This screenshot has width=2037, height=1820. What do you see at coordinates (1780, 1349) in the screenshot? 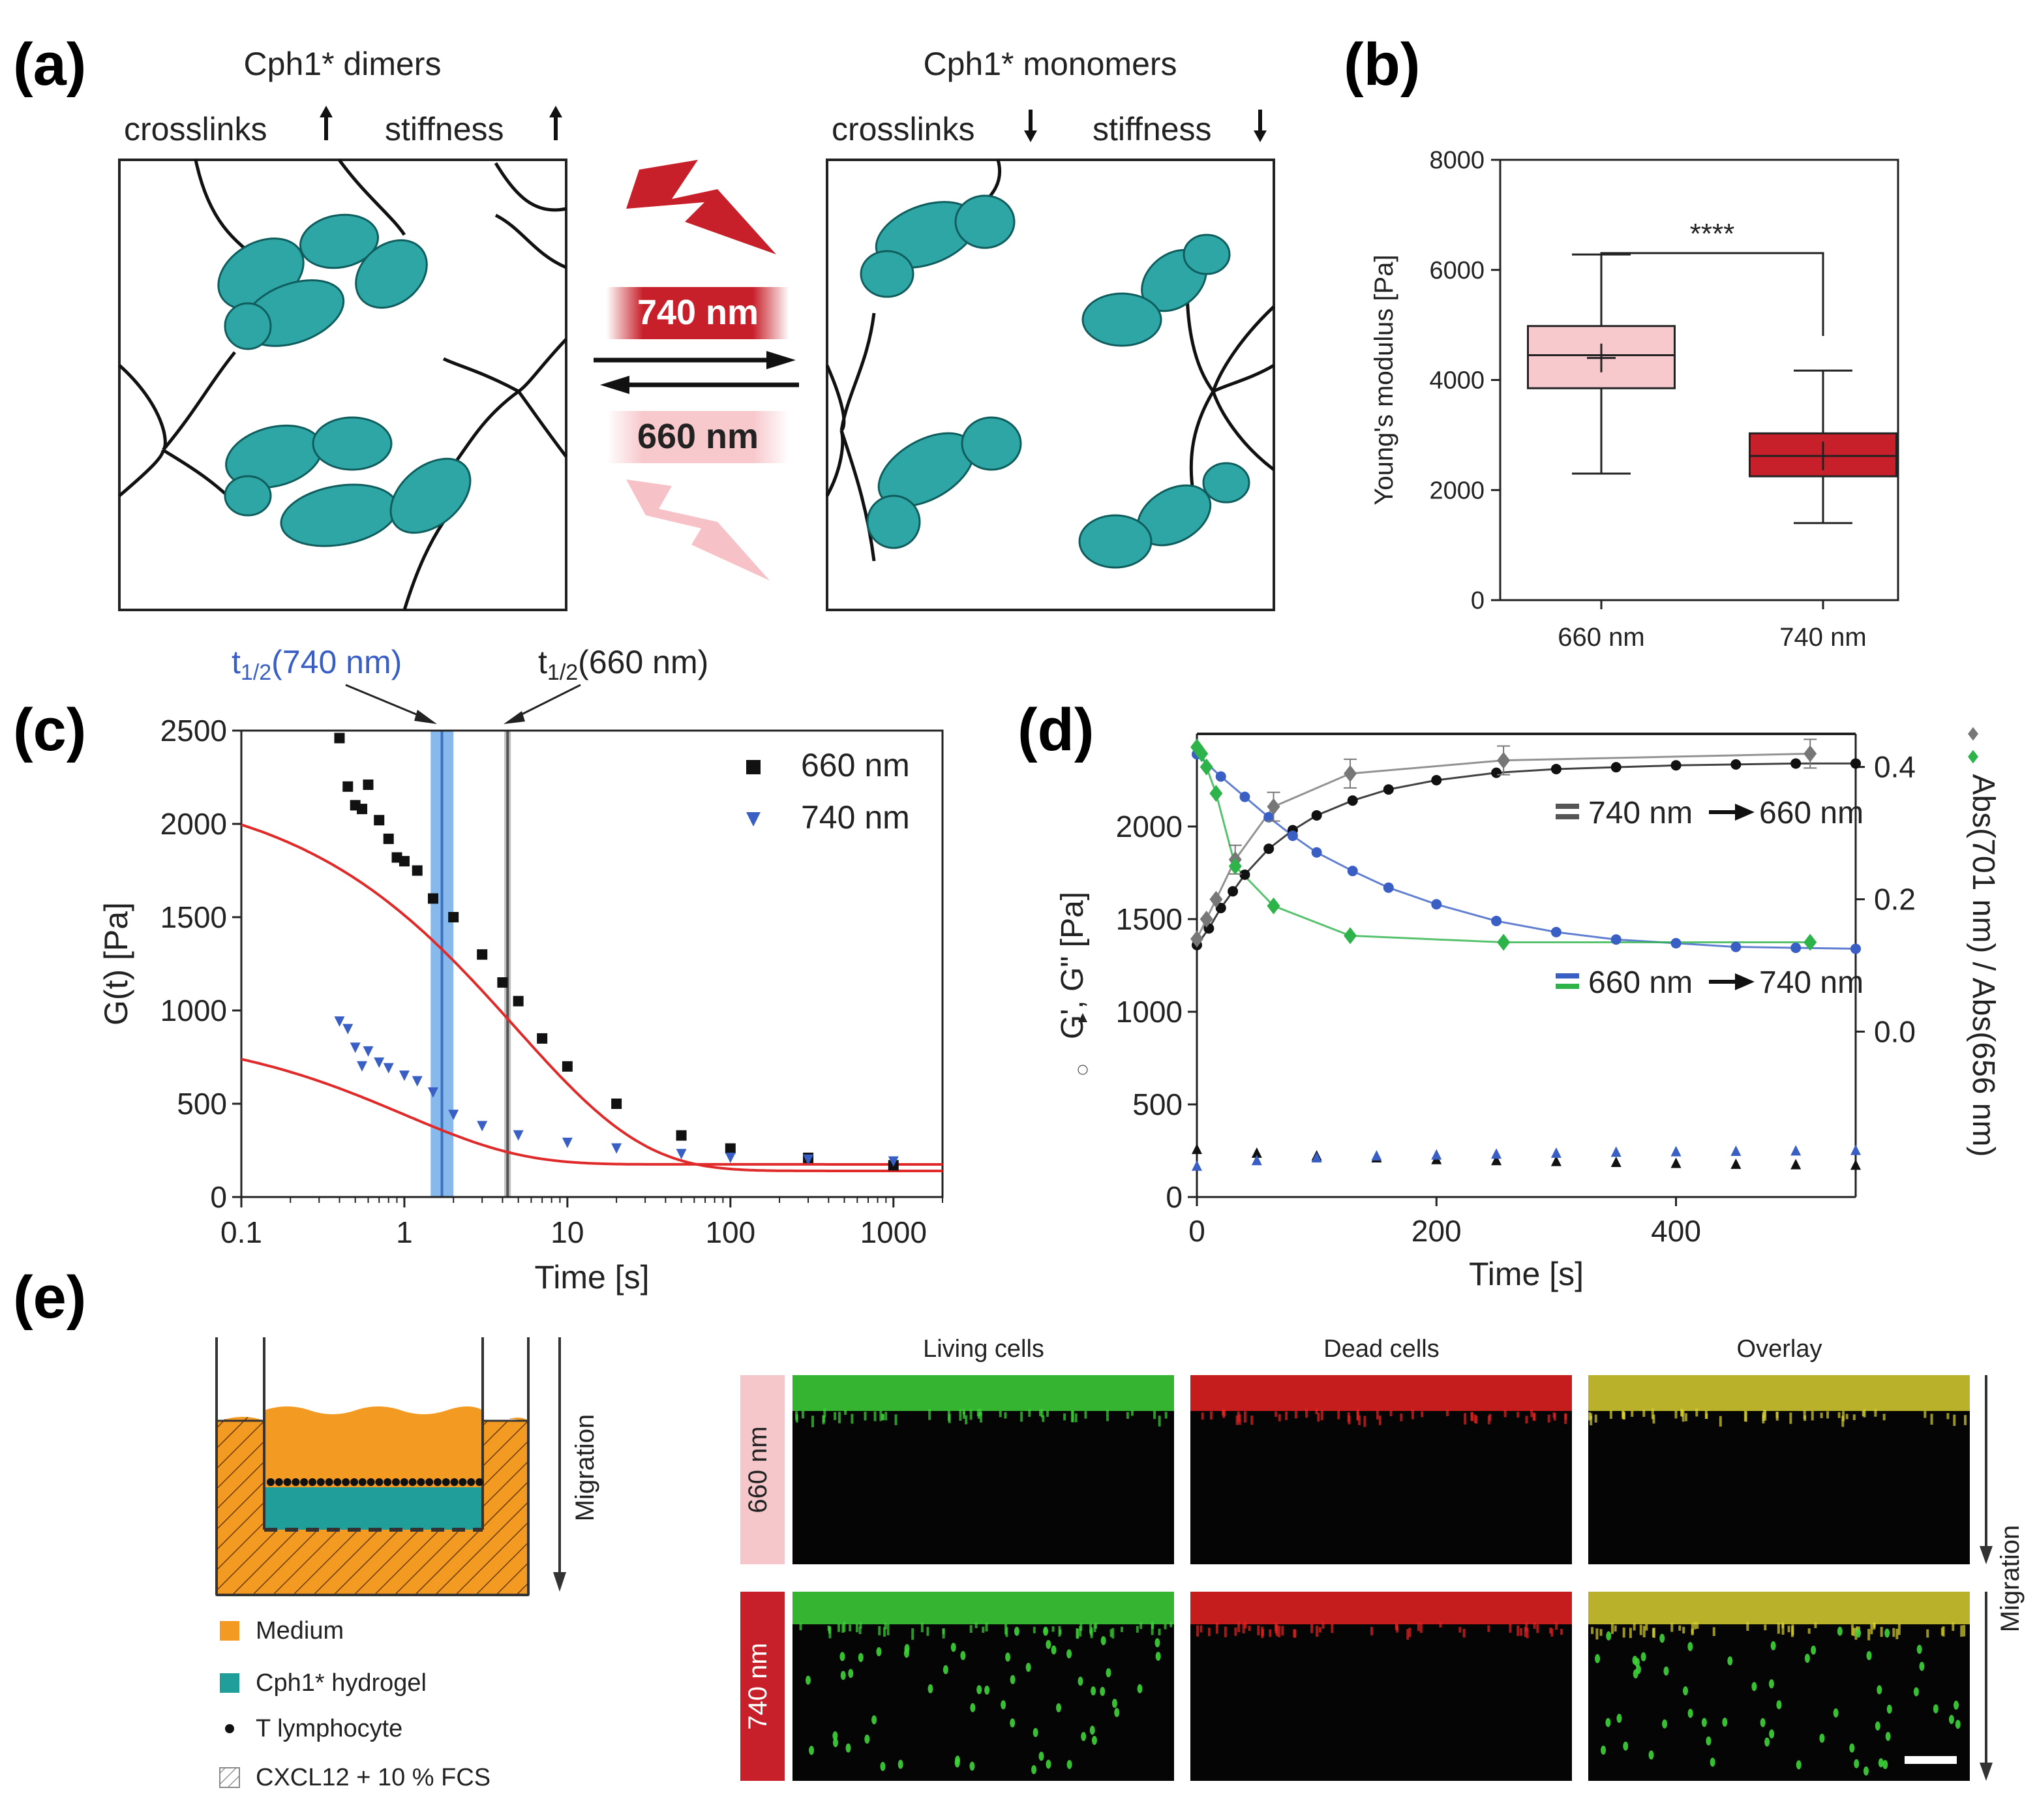
I see `column-overlay: Overlay` at bounding box center [1780, 1349].